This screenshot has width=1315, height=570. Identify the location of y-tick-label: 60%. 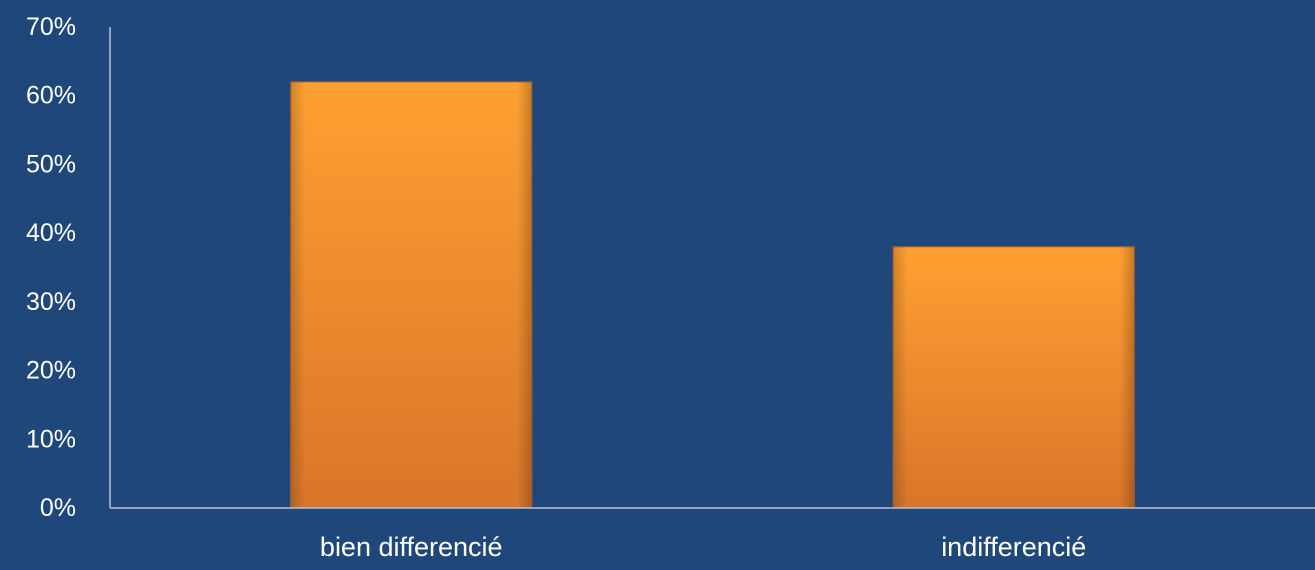
(51, 96).